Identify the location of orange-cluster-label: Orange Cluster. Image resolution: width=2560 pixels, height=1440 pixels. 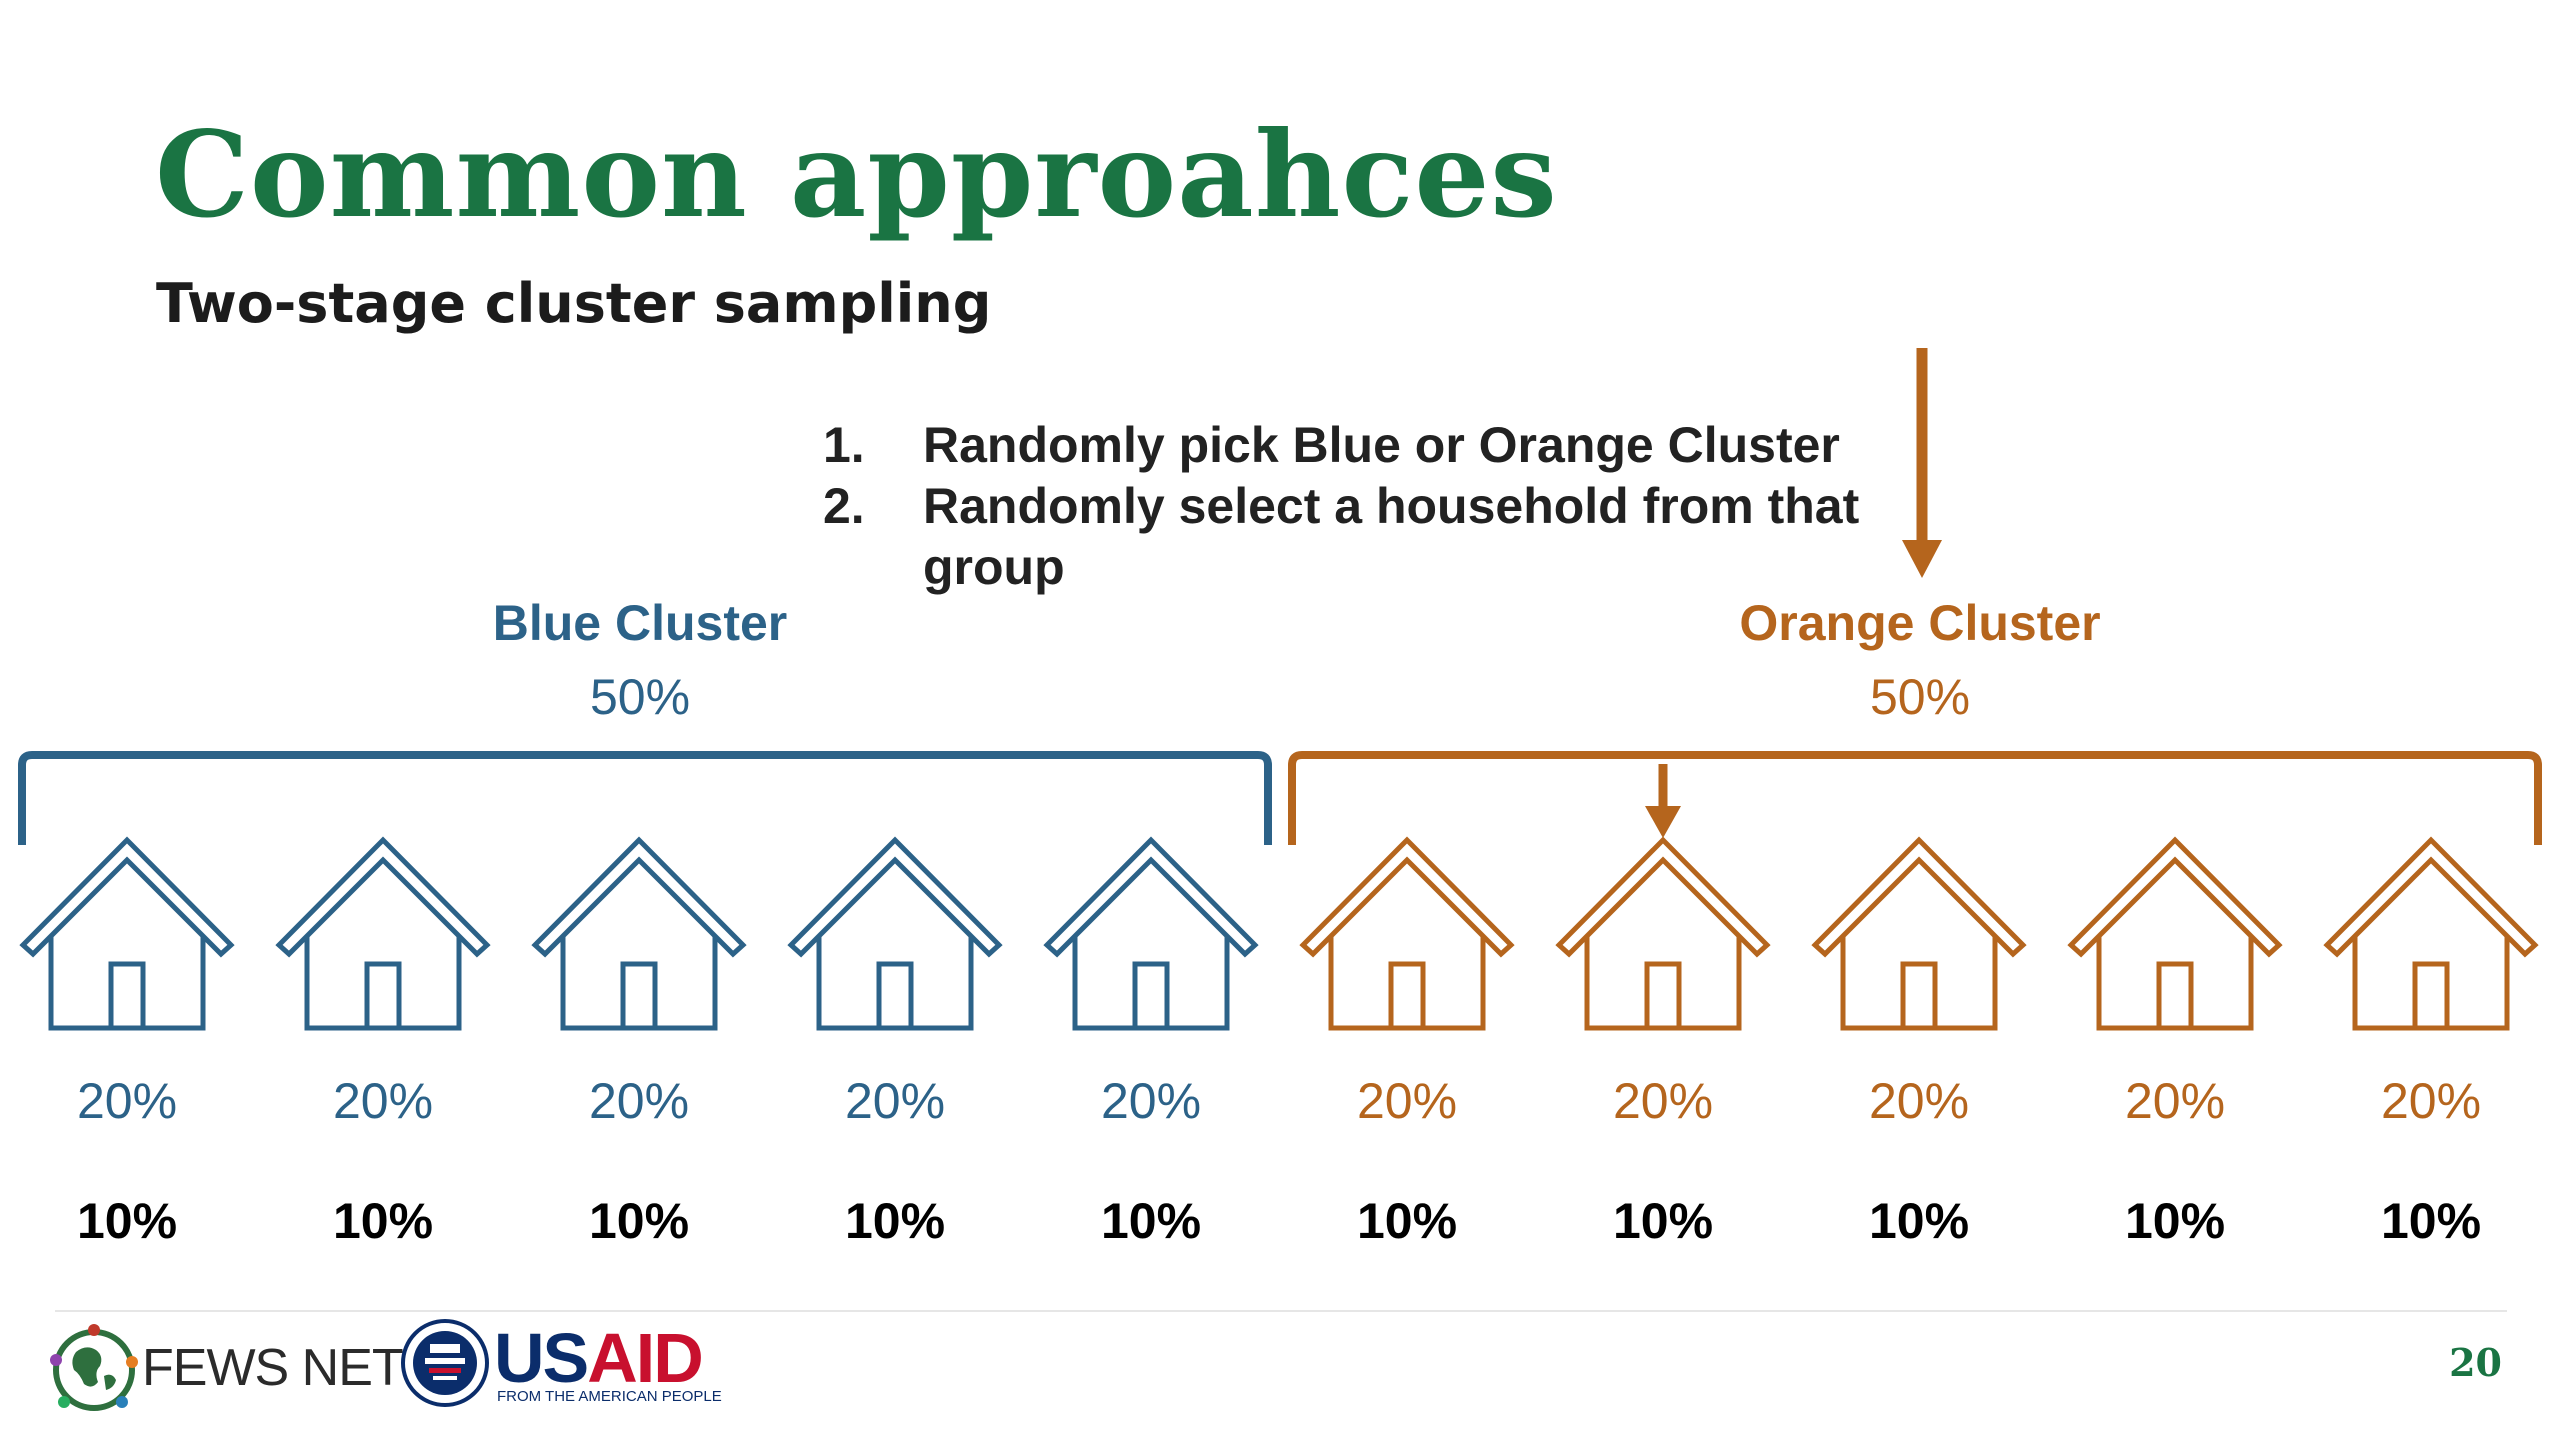
(1920, 623).